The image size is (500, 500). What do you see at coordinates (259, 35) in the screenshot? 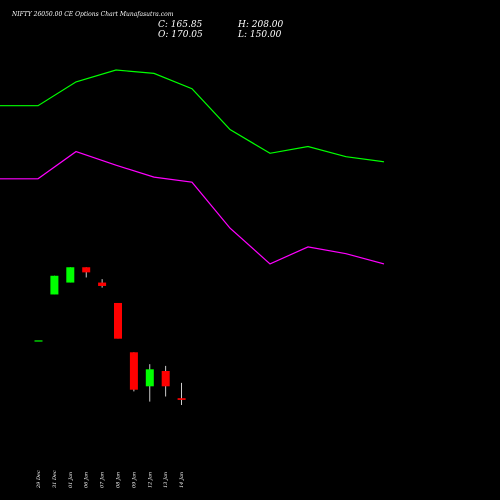
I see `low-label: L: 150.00` at bounding box center [259, 35].